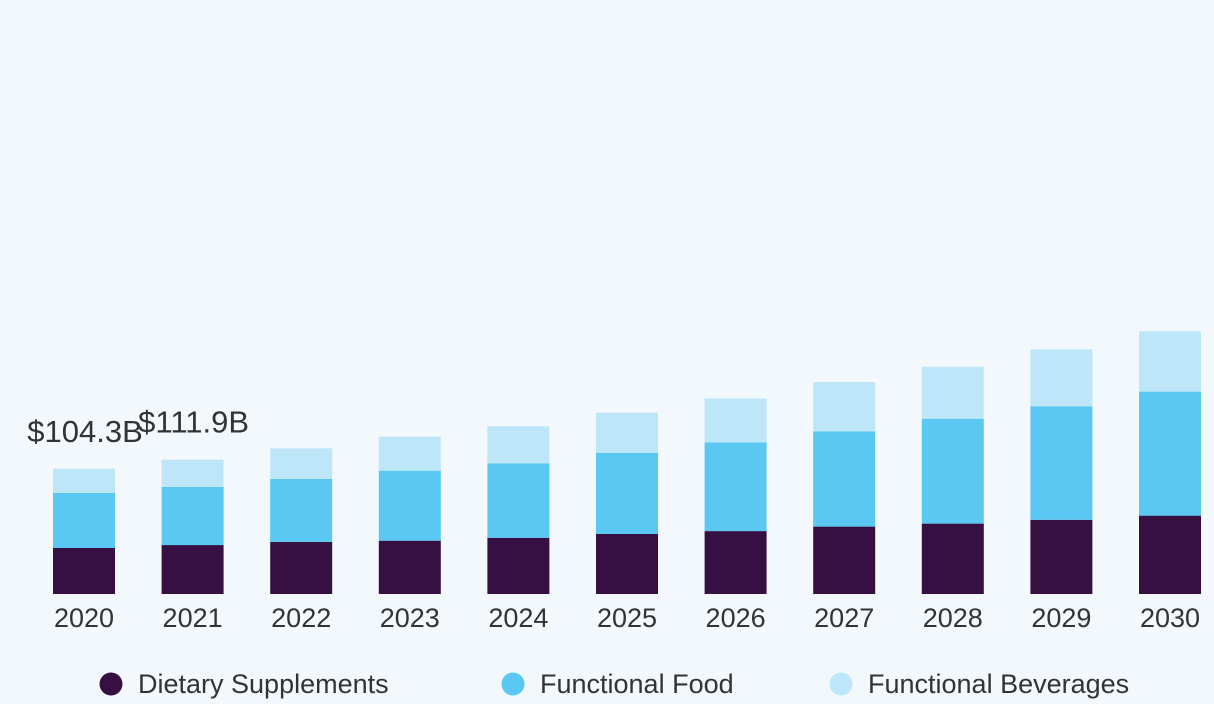 The height and width of the screenshot is (704, 1214). Describe the element at coordinates (301, 510) in the screenshot. I see `bar-functional-food-2022` at that location.